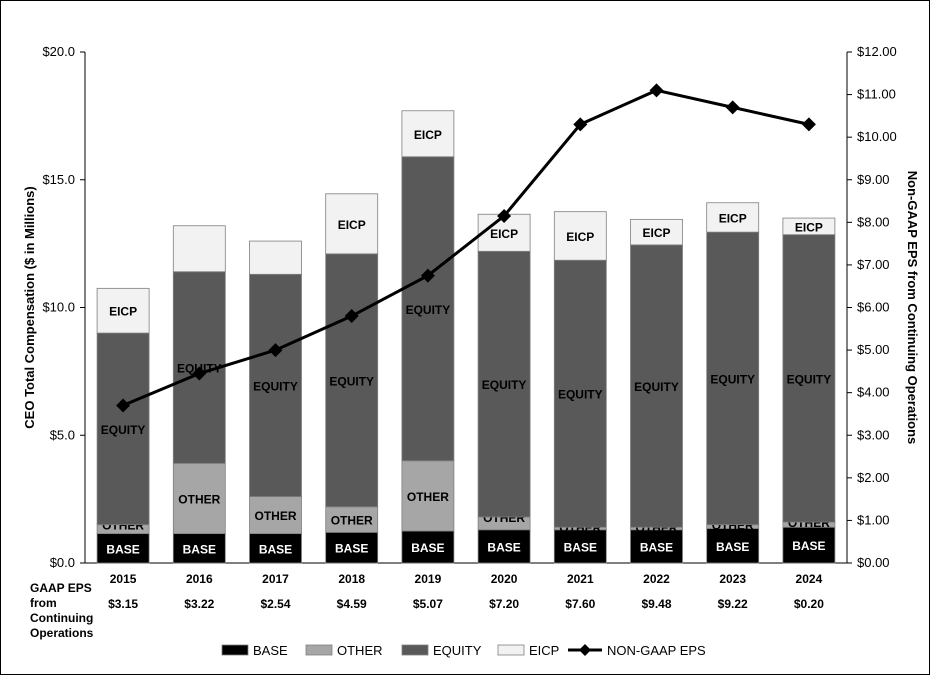 The width and height of the screenshot is (930, 675). I want to click on gaap-eps-value-2016: $3.22, so click(199, 604).